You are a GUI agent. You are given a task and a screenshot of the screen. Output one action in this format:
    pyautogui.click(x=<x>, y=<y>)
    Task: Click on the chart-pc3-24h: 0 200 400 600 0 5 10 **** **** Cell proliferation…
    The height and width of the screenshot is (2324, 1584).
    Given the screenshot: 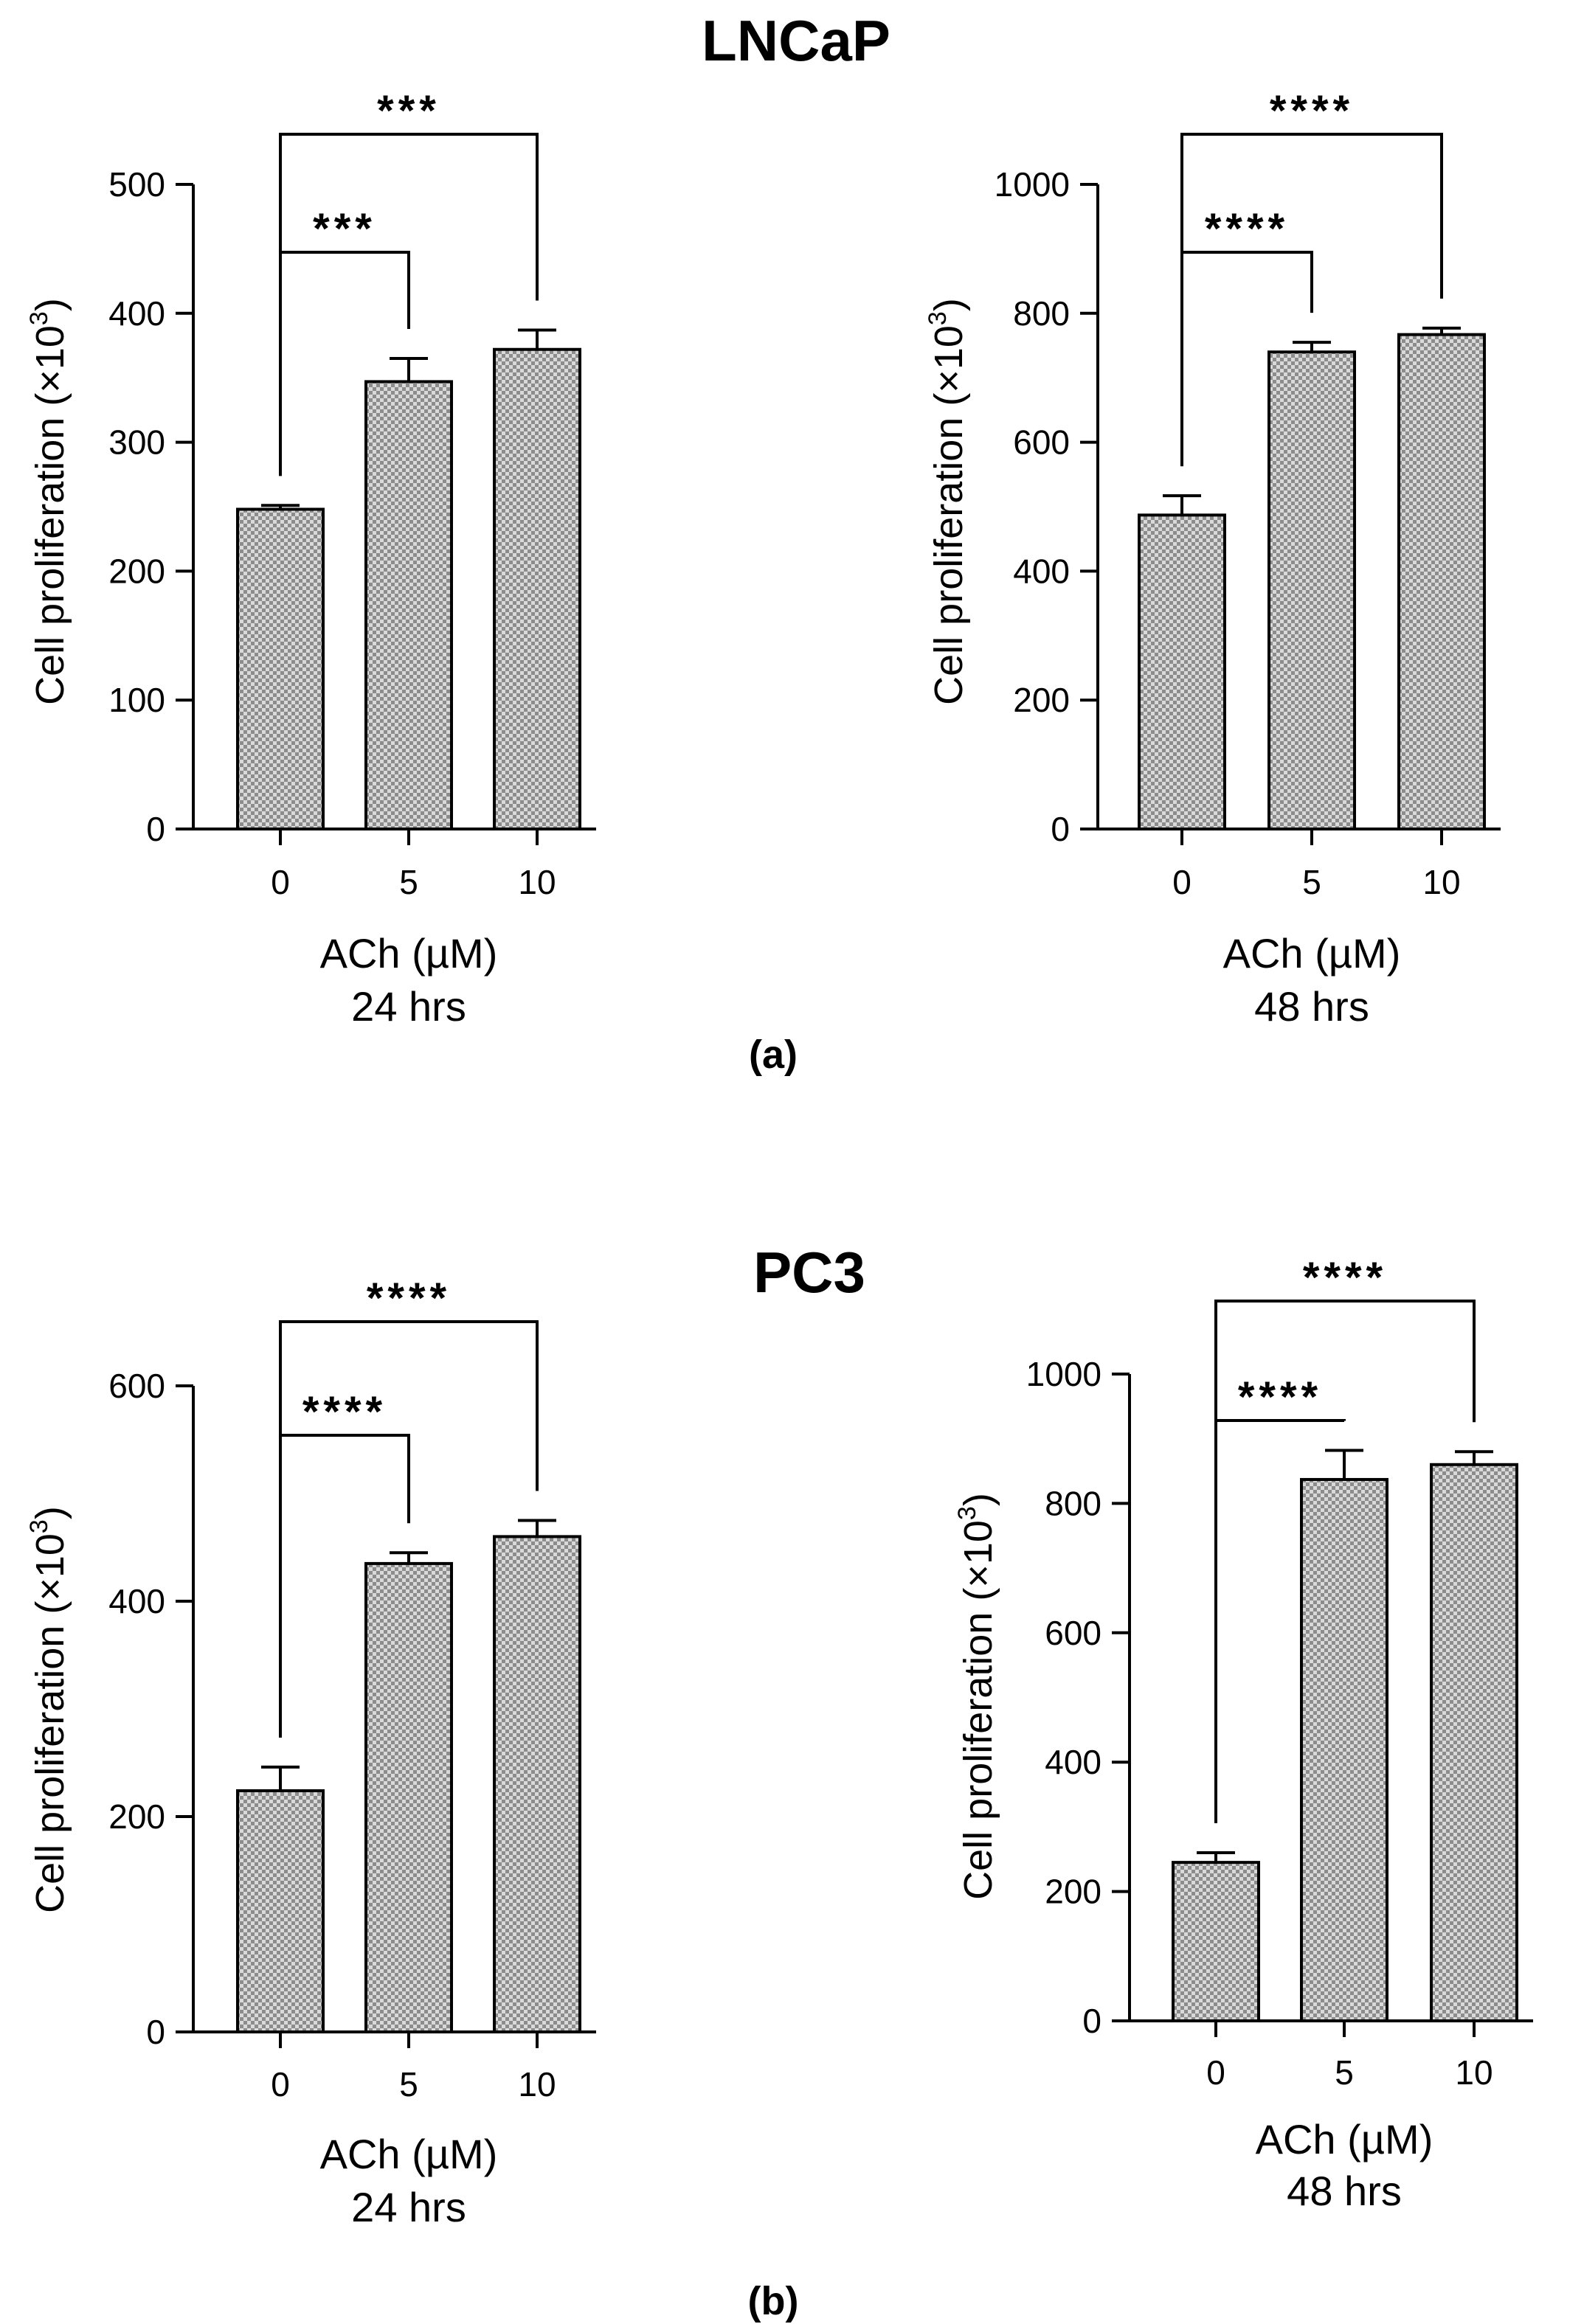 What is the action you would take?
    pyautogui.click(x=311, y=1752)
    